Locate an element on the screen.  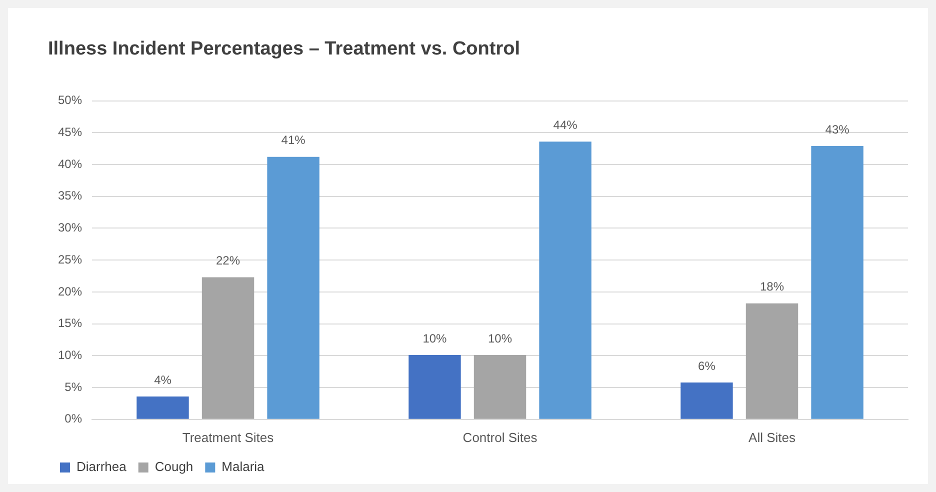
data-label: 4% is located at coordinates (163, 379).